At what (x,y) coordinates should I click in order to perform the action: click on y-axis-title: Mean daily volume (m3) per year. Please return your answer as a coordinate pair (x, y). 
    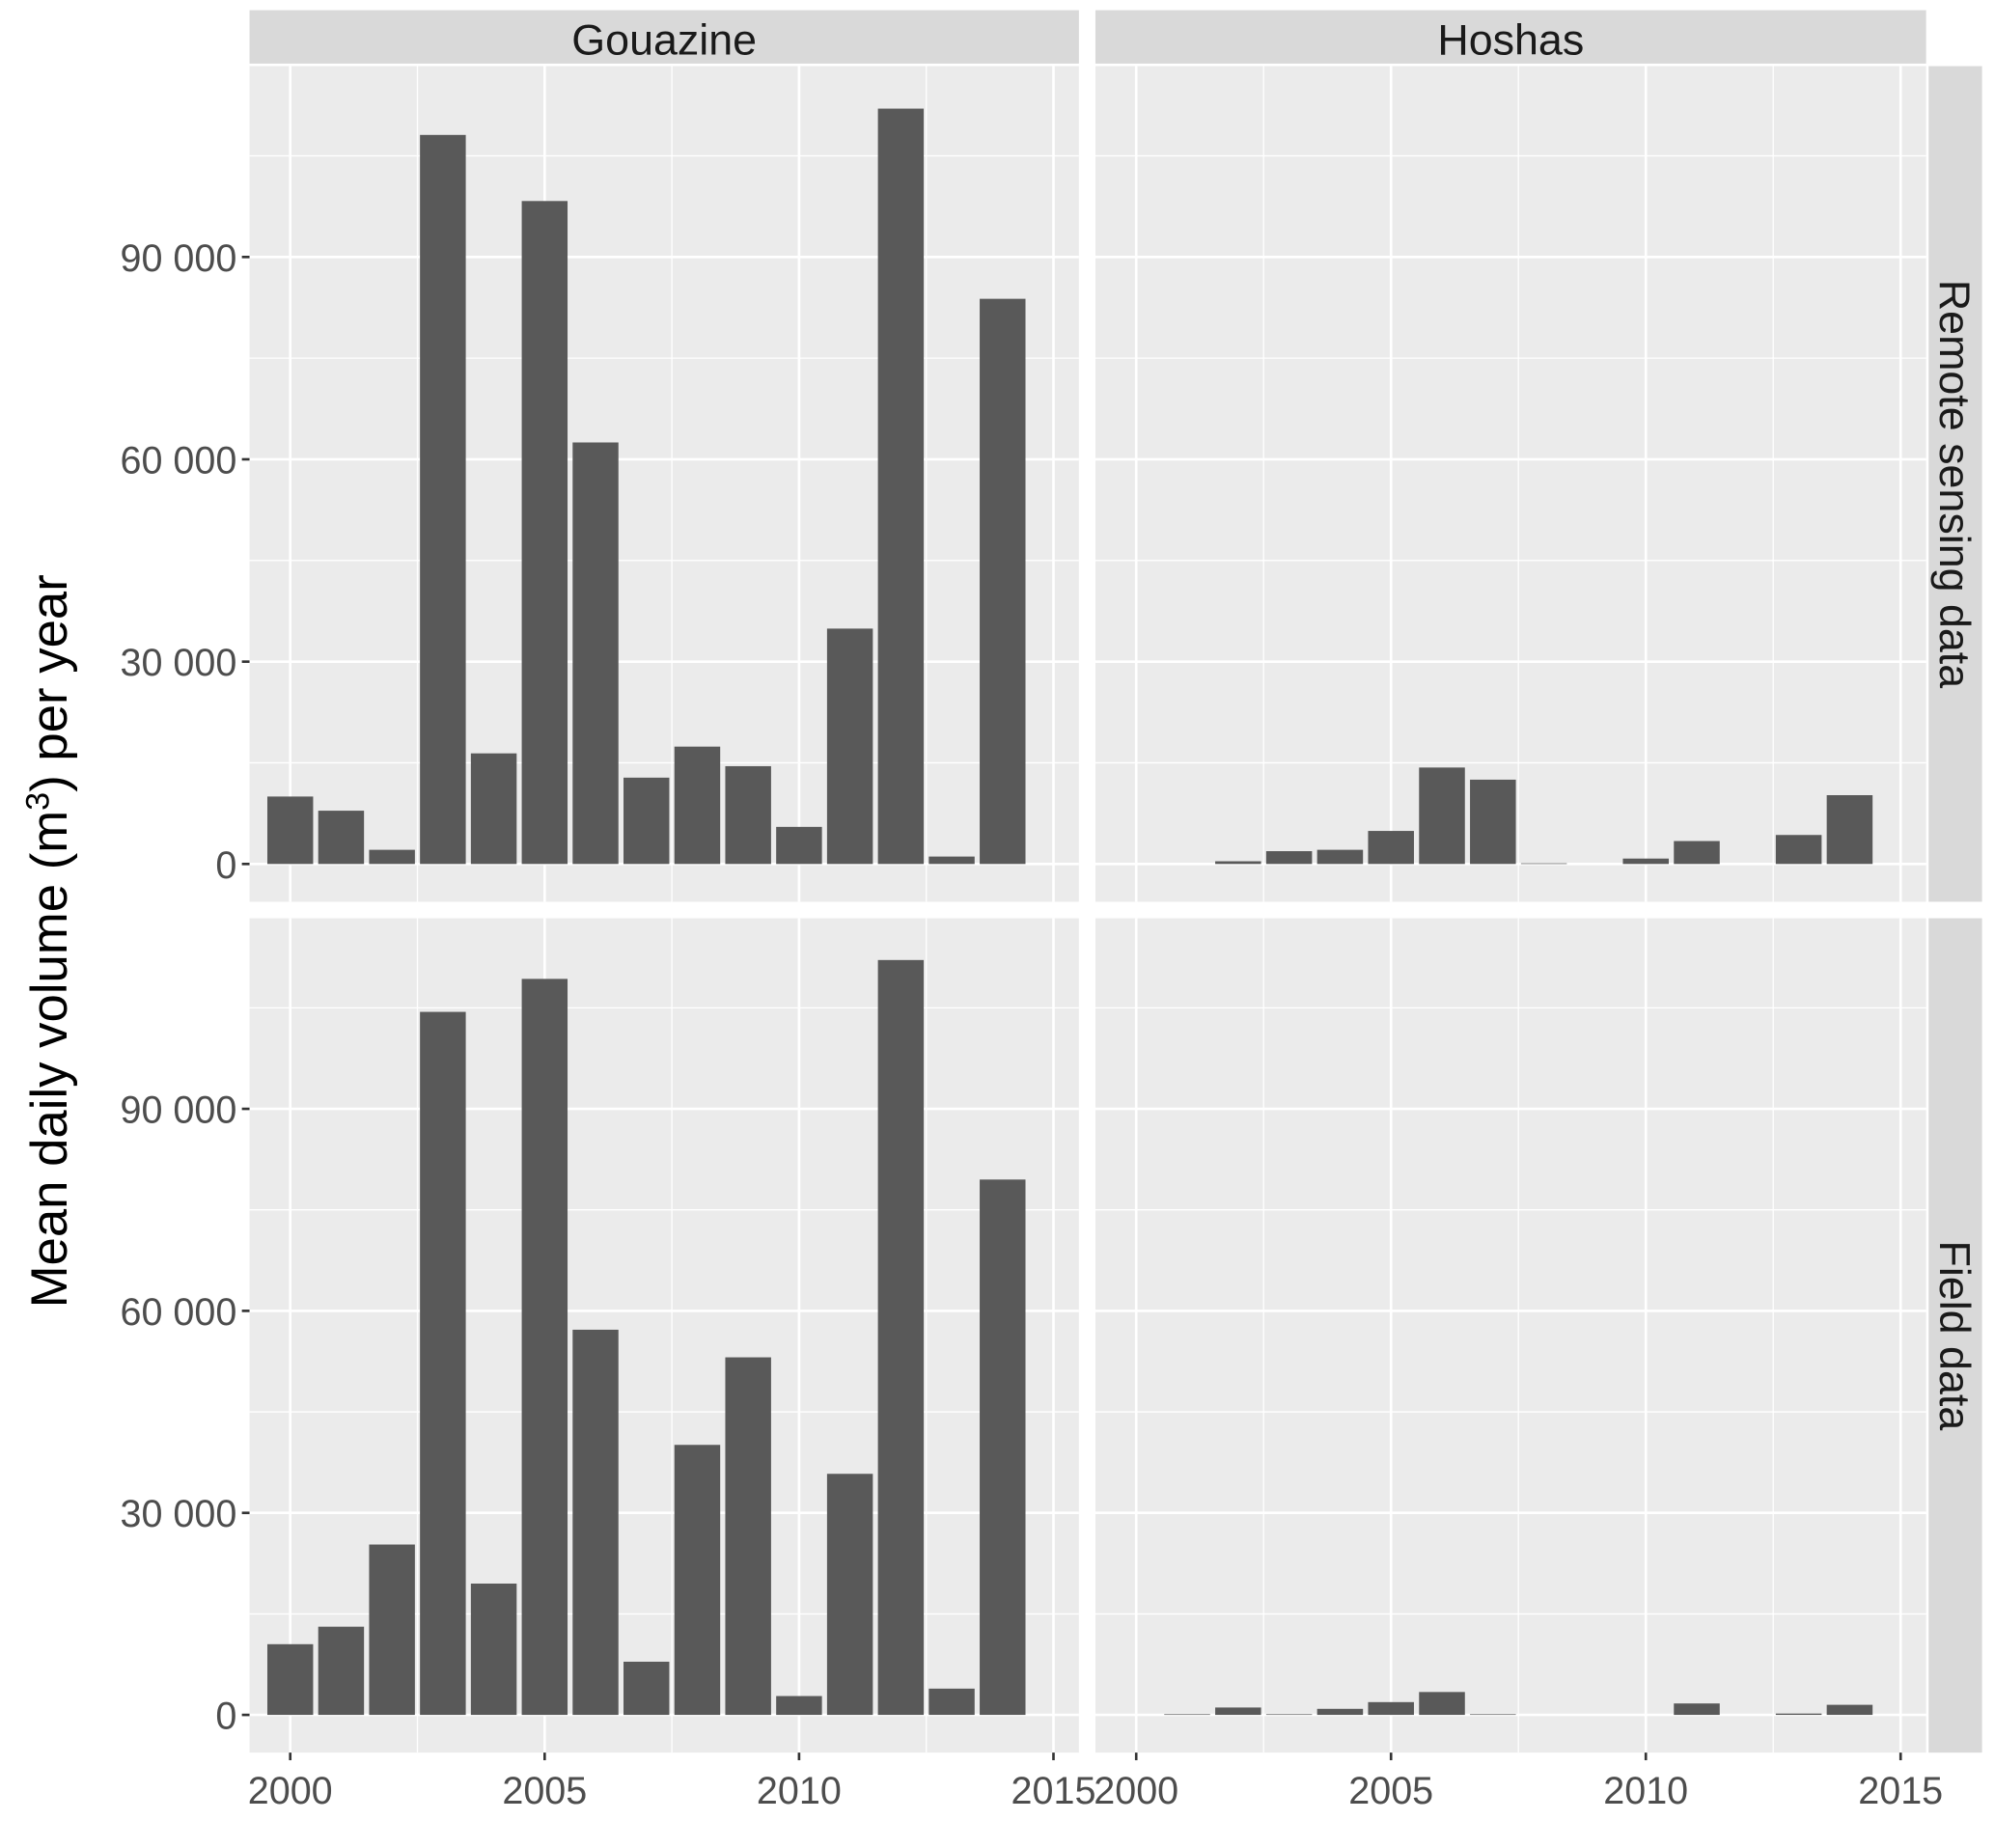
    Looking at the image, I should click on (48, 941).